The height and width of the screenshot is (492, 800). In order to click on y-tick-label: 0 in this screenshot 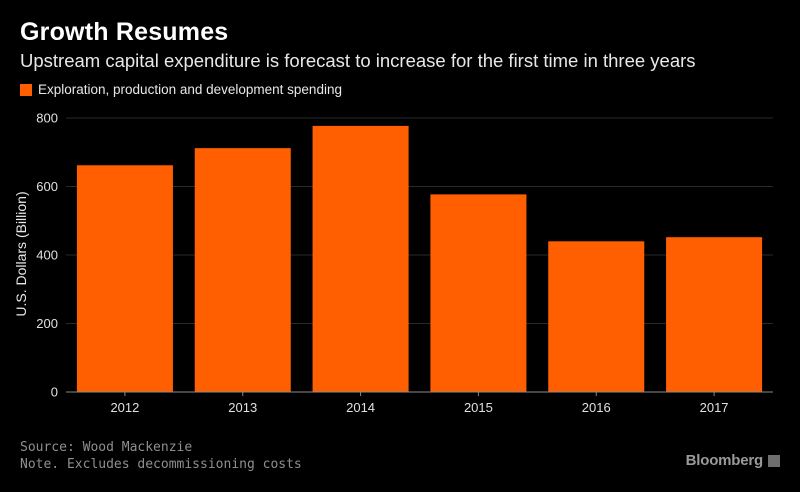, I will do `click(54, 392)`.